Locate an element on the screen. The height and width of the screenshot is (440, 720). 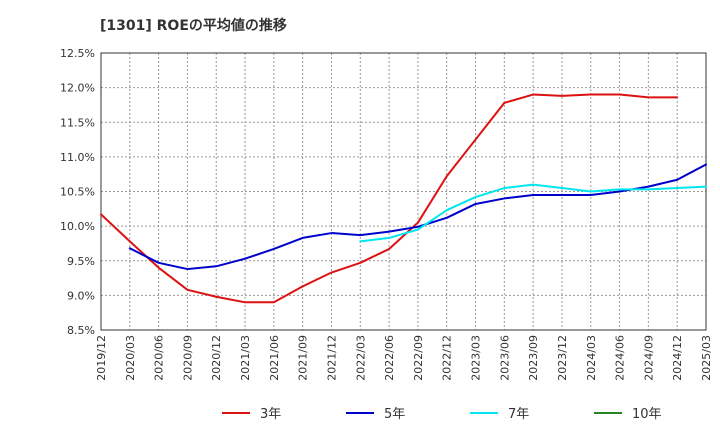
y-tick-label: 10.0% is located at coordinates (77, 226).